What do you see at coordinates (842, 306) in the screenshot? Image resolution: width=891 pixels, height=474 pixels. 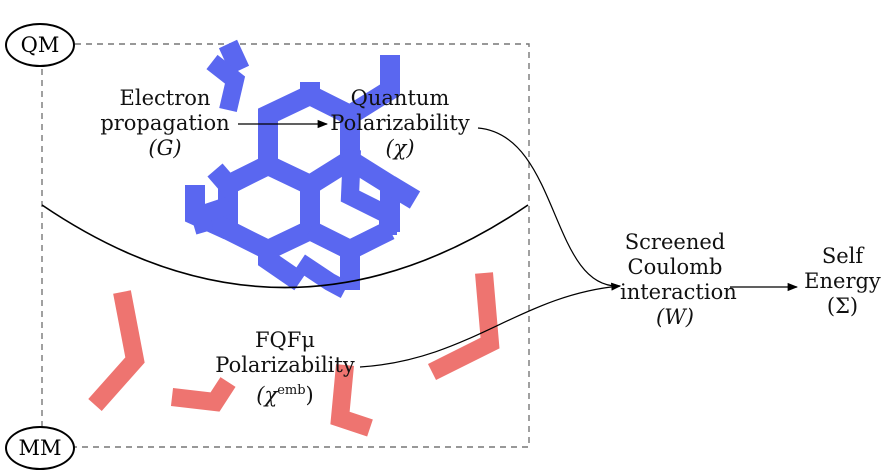 I see `self-line3: (Σ)` at bounding box center [842, 306].